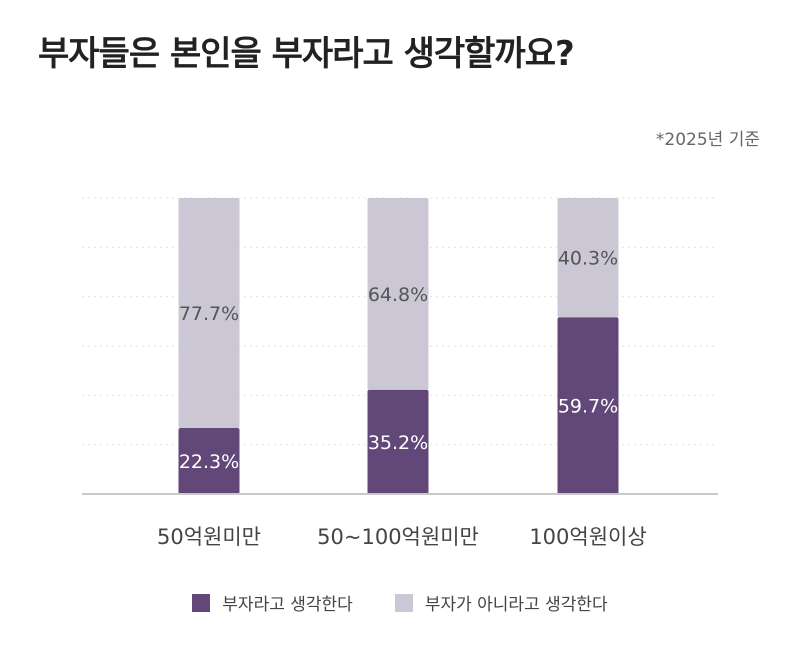 This screenshot has width=800, height=663. What do you see at coordinates (209, 537) in the screenshot?
I see `category-label-1: 50억원미만` at bounding box center [209, 537].